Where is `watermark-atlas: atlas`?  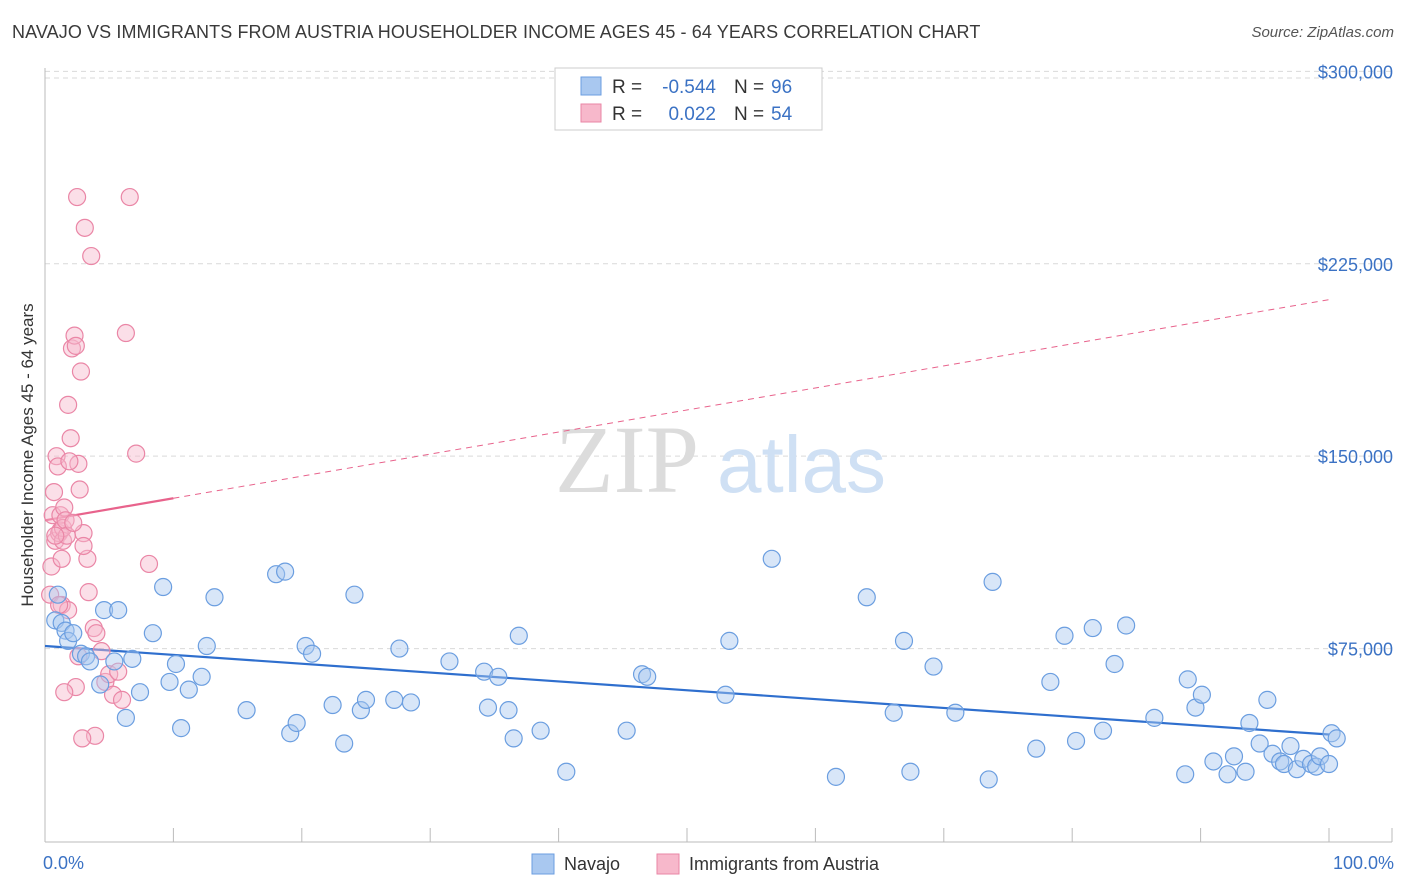
watermark-atlas: atlas is located at coordinates (801, 464).